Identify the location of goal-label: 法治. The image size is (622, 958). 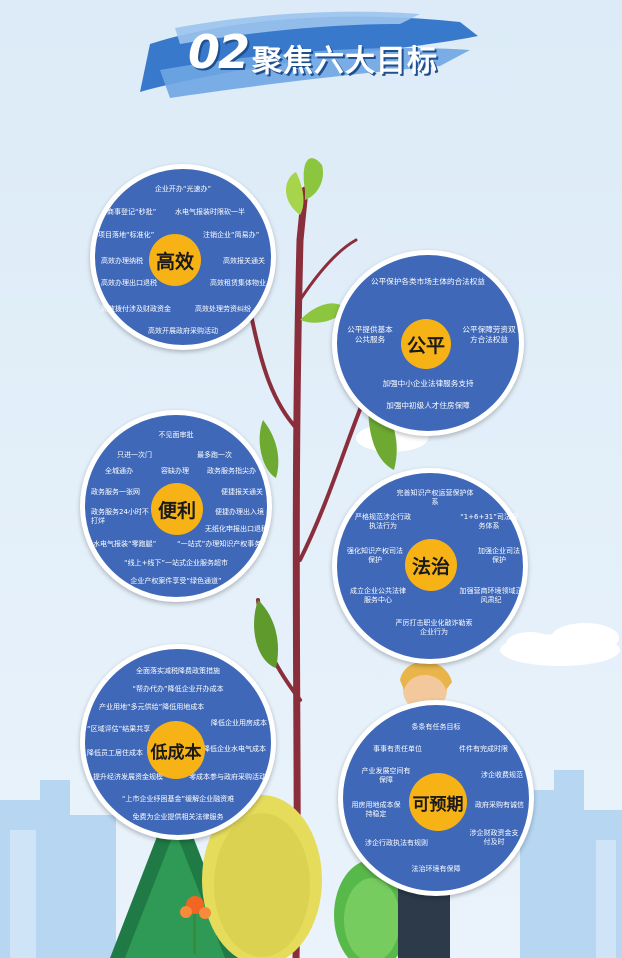
(431, 565).